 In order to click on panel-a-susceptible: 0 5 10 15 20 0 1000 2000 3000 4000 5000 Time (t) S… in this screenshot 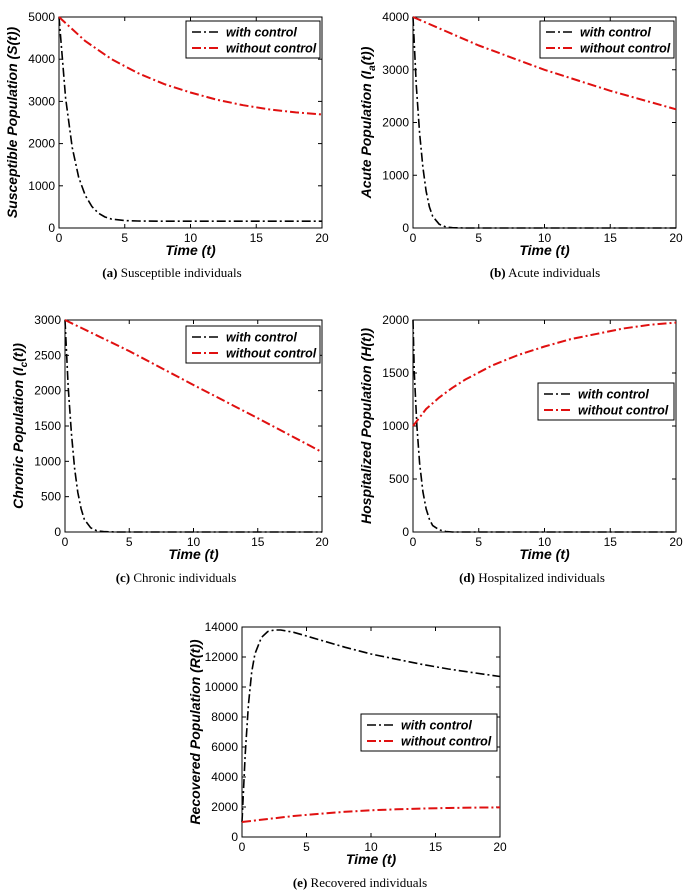, I will do `click(166, 145)`.